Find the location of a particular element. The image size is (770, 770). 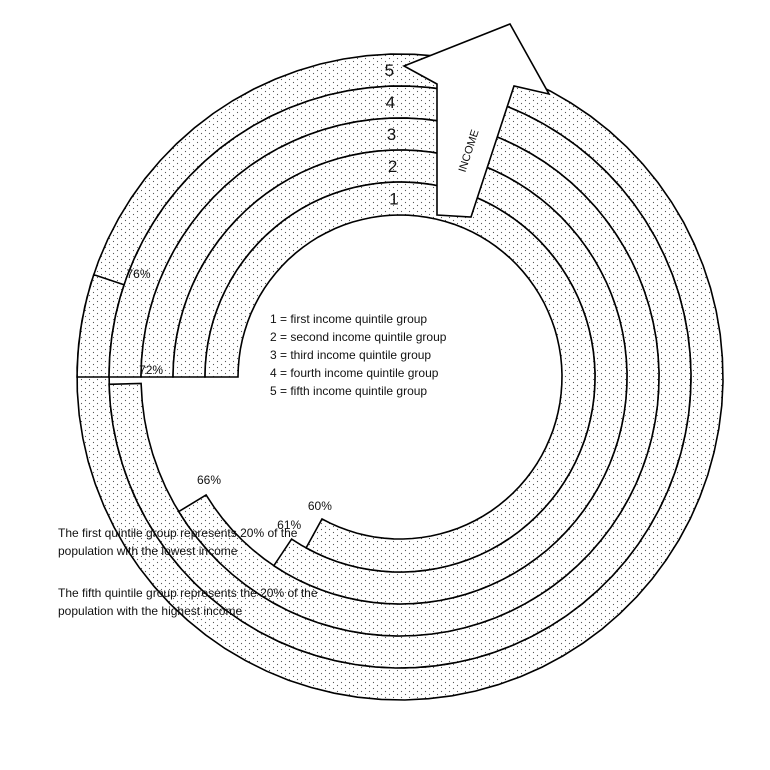

ring-number-1: 1 is located at coordinates (393, 199).